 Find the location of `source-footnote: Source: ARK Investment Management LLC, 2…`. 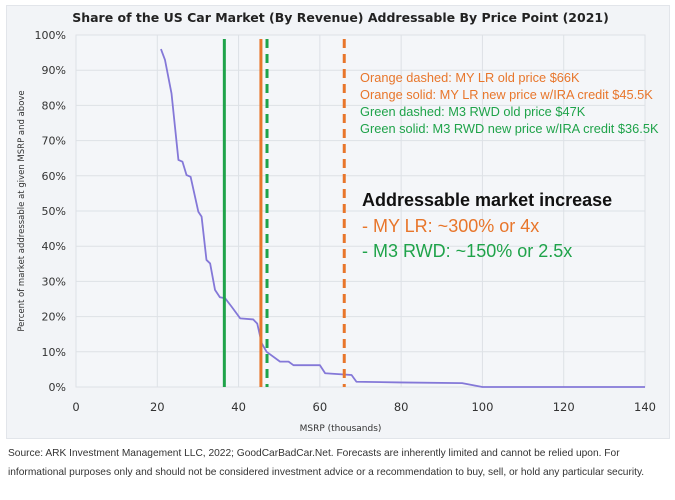

source-footnote: Source: ARK Investment Management LLC, 2… is located at coordinates (326, 463).